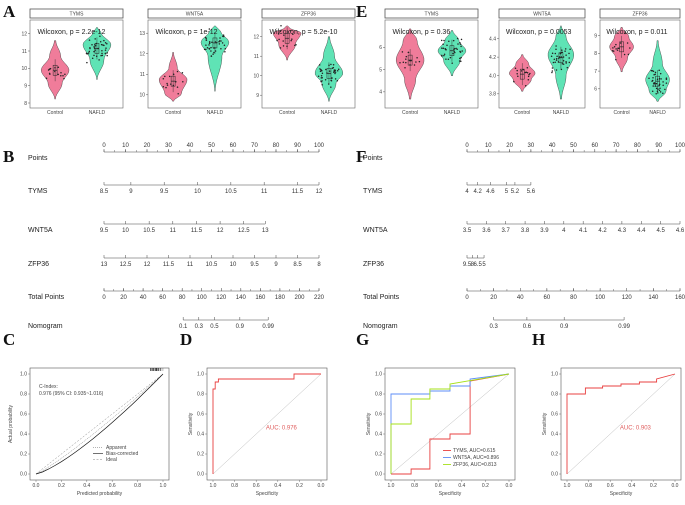 Image resolution: width=685 pixels, height=505 pixels. I want to click on nomogram-tick-label: 5.6, so click(531, 192).